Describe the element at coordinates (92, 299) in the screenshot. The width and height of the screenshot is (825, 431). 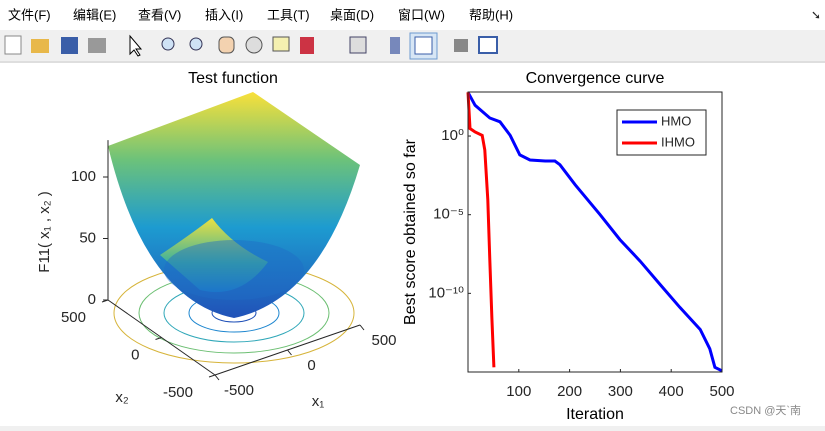
I see `z-tick-label: 0` at that location.